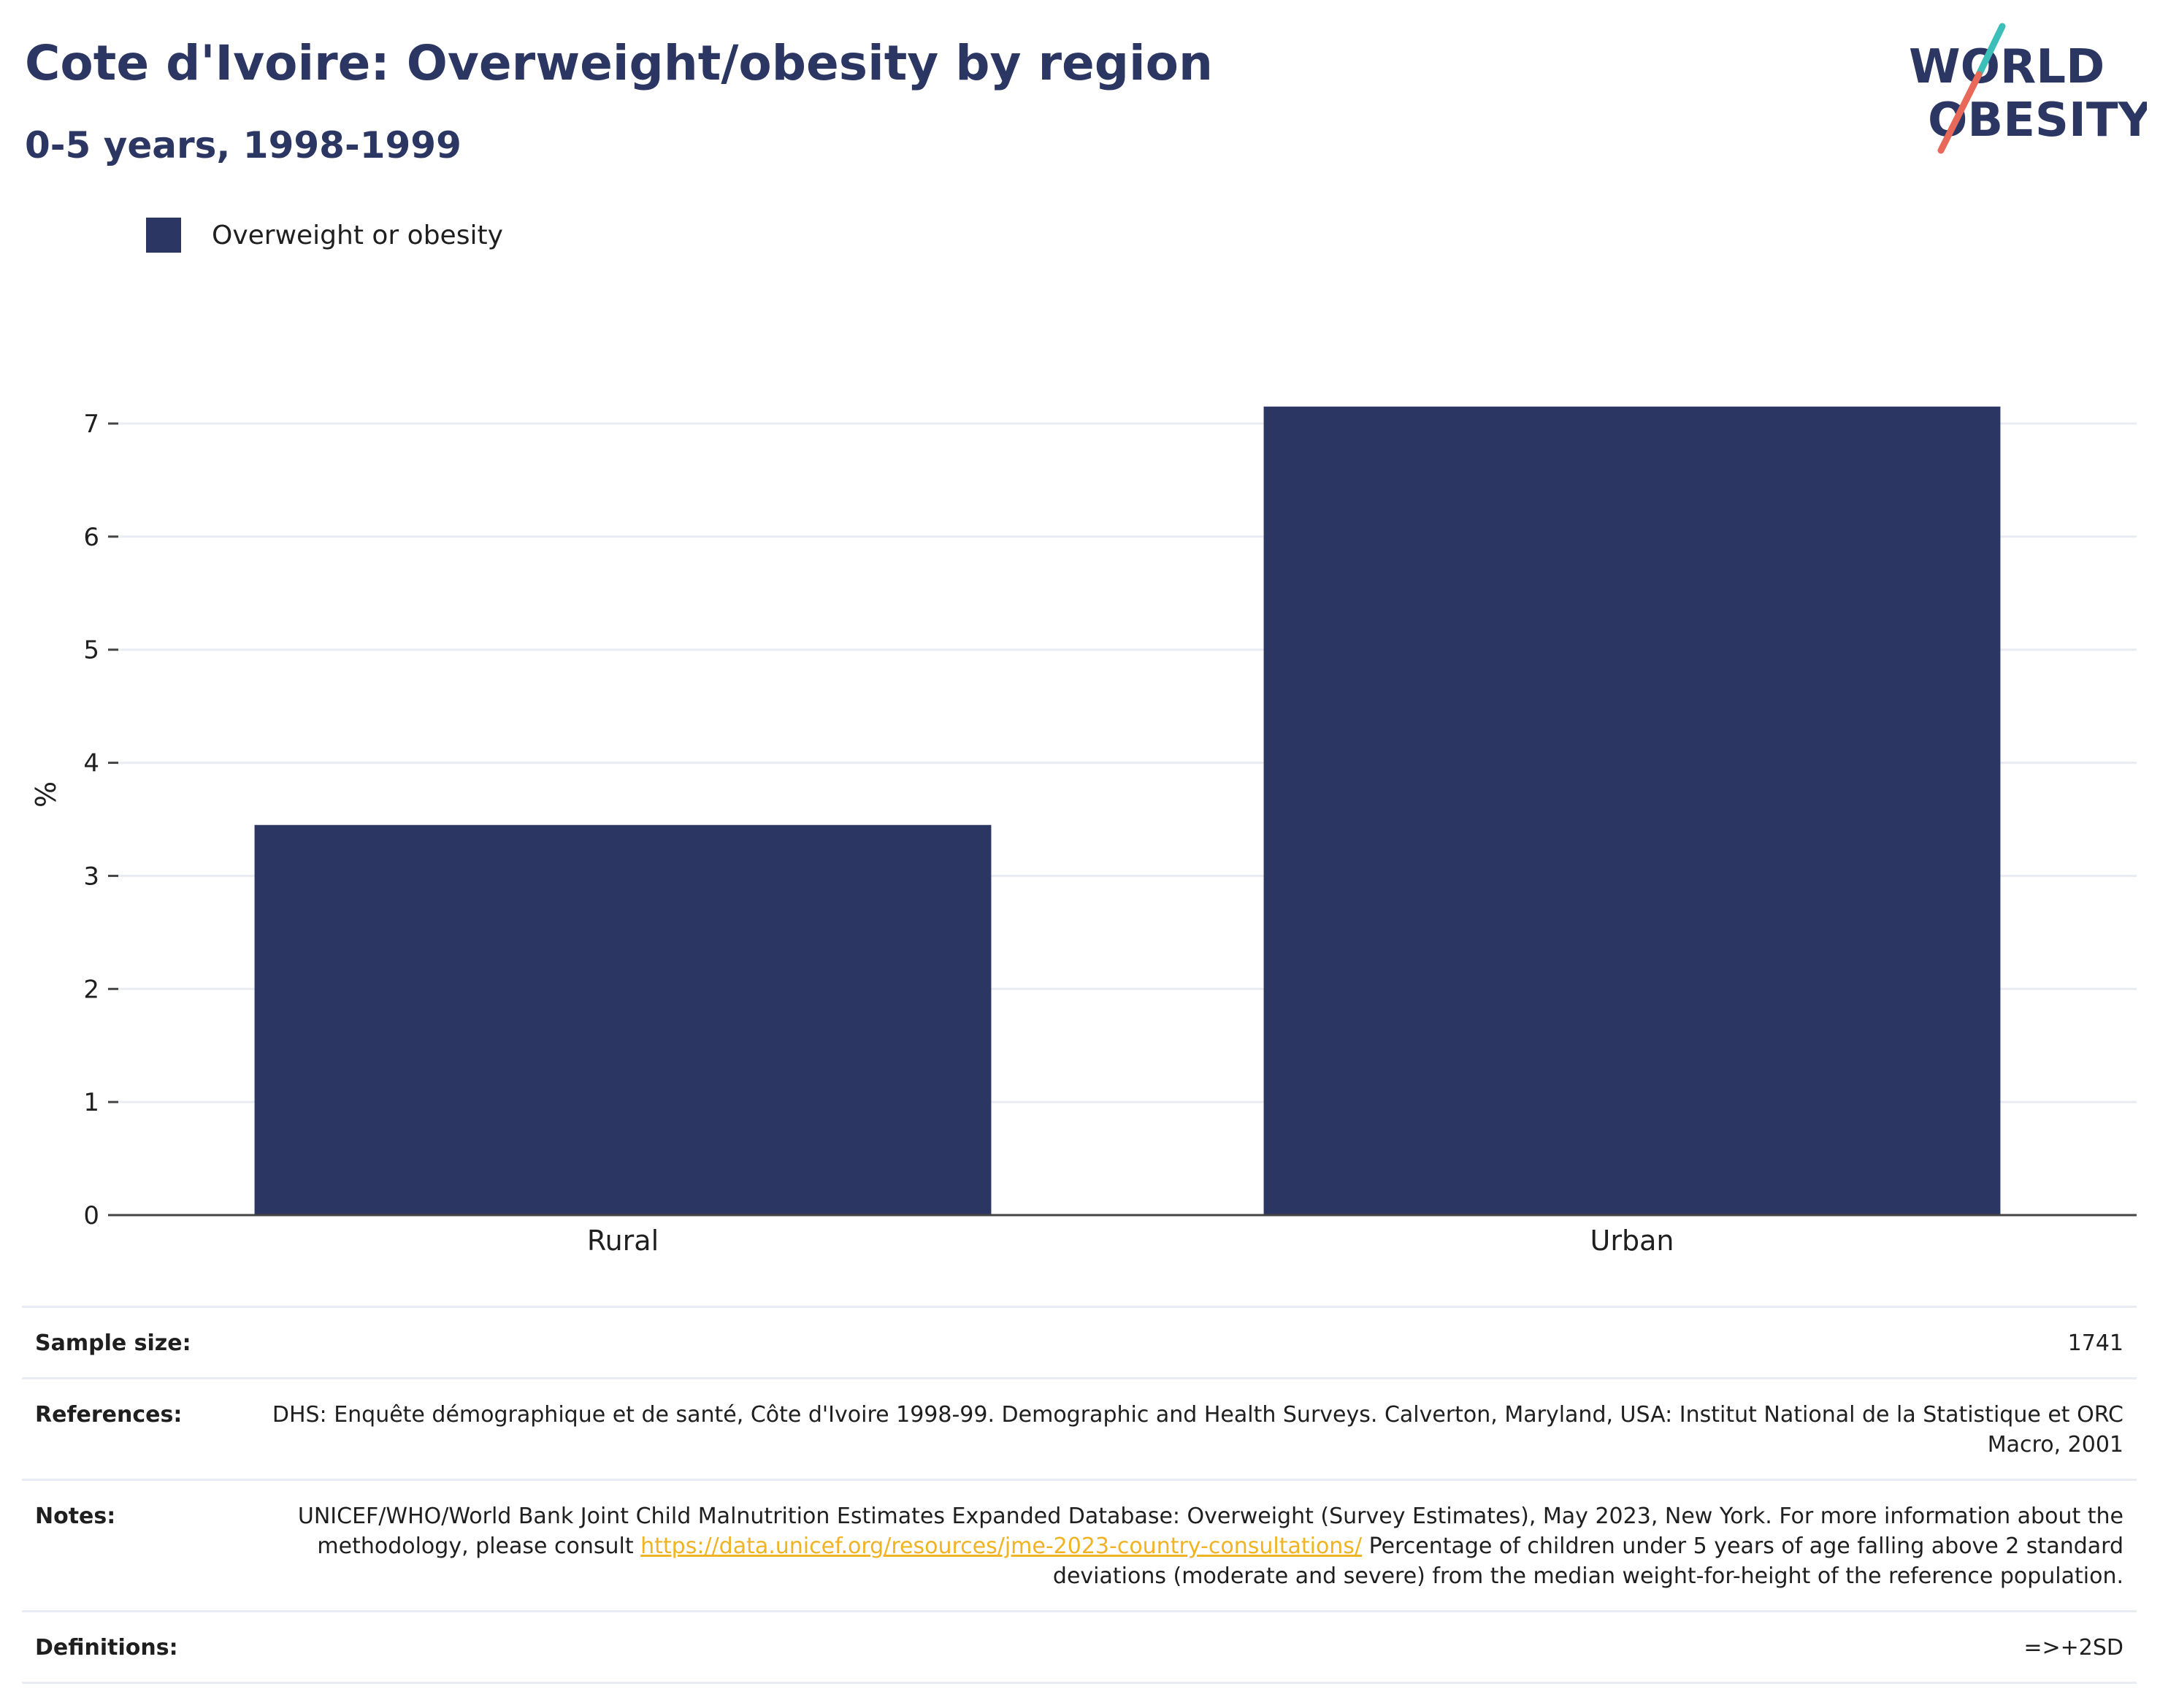 Image resolution: width=2160 pixels, height=1708 pixels. I want to click on bar-rural, so click(623, 1019).